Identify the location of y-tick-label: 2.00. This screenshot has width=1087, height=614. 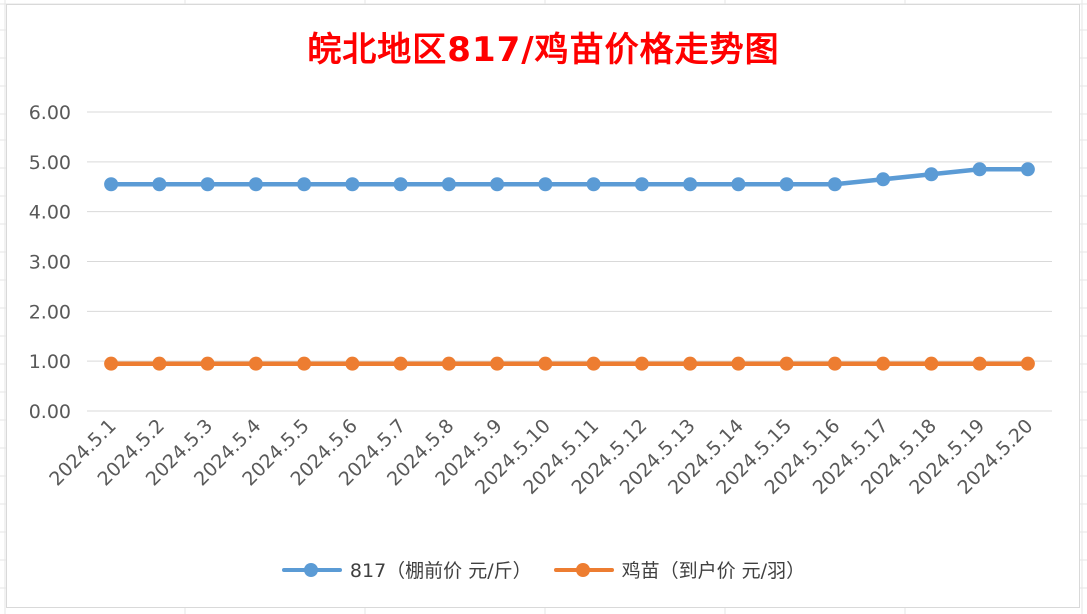
(50, 312).